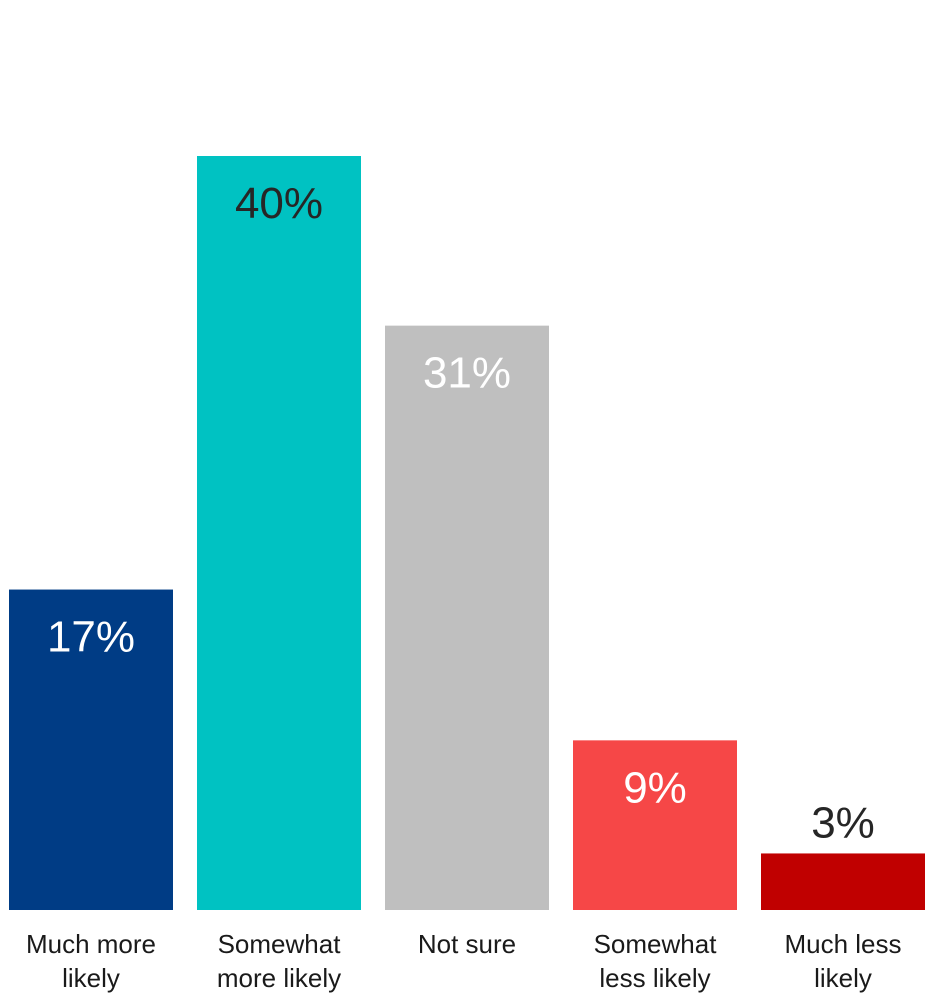 This screenshot has width=927, height=994. What do you see at coordinates (280, 944) in the screenshot?
I see `category-label-somewhat-more-likely: Somewhat` at bounding box center [280, 944].